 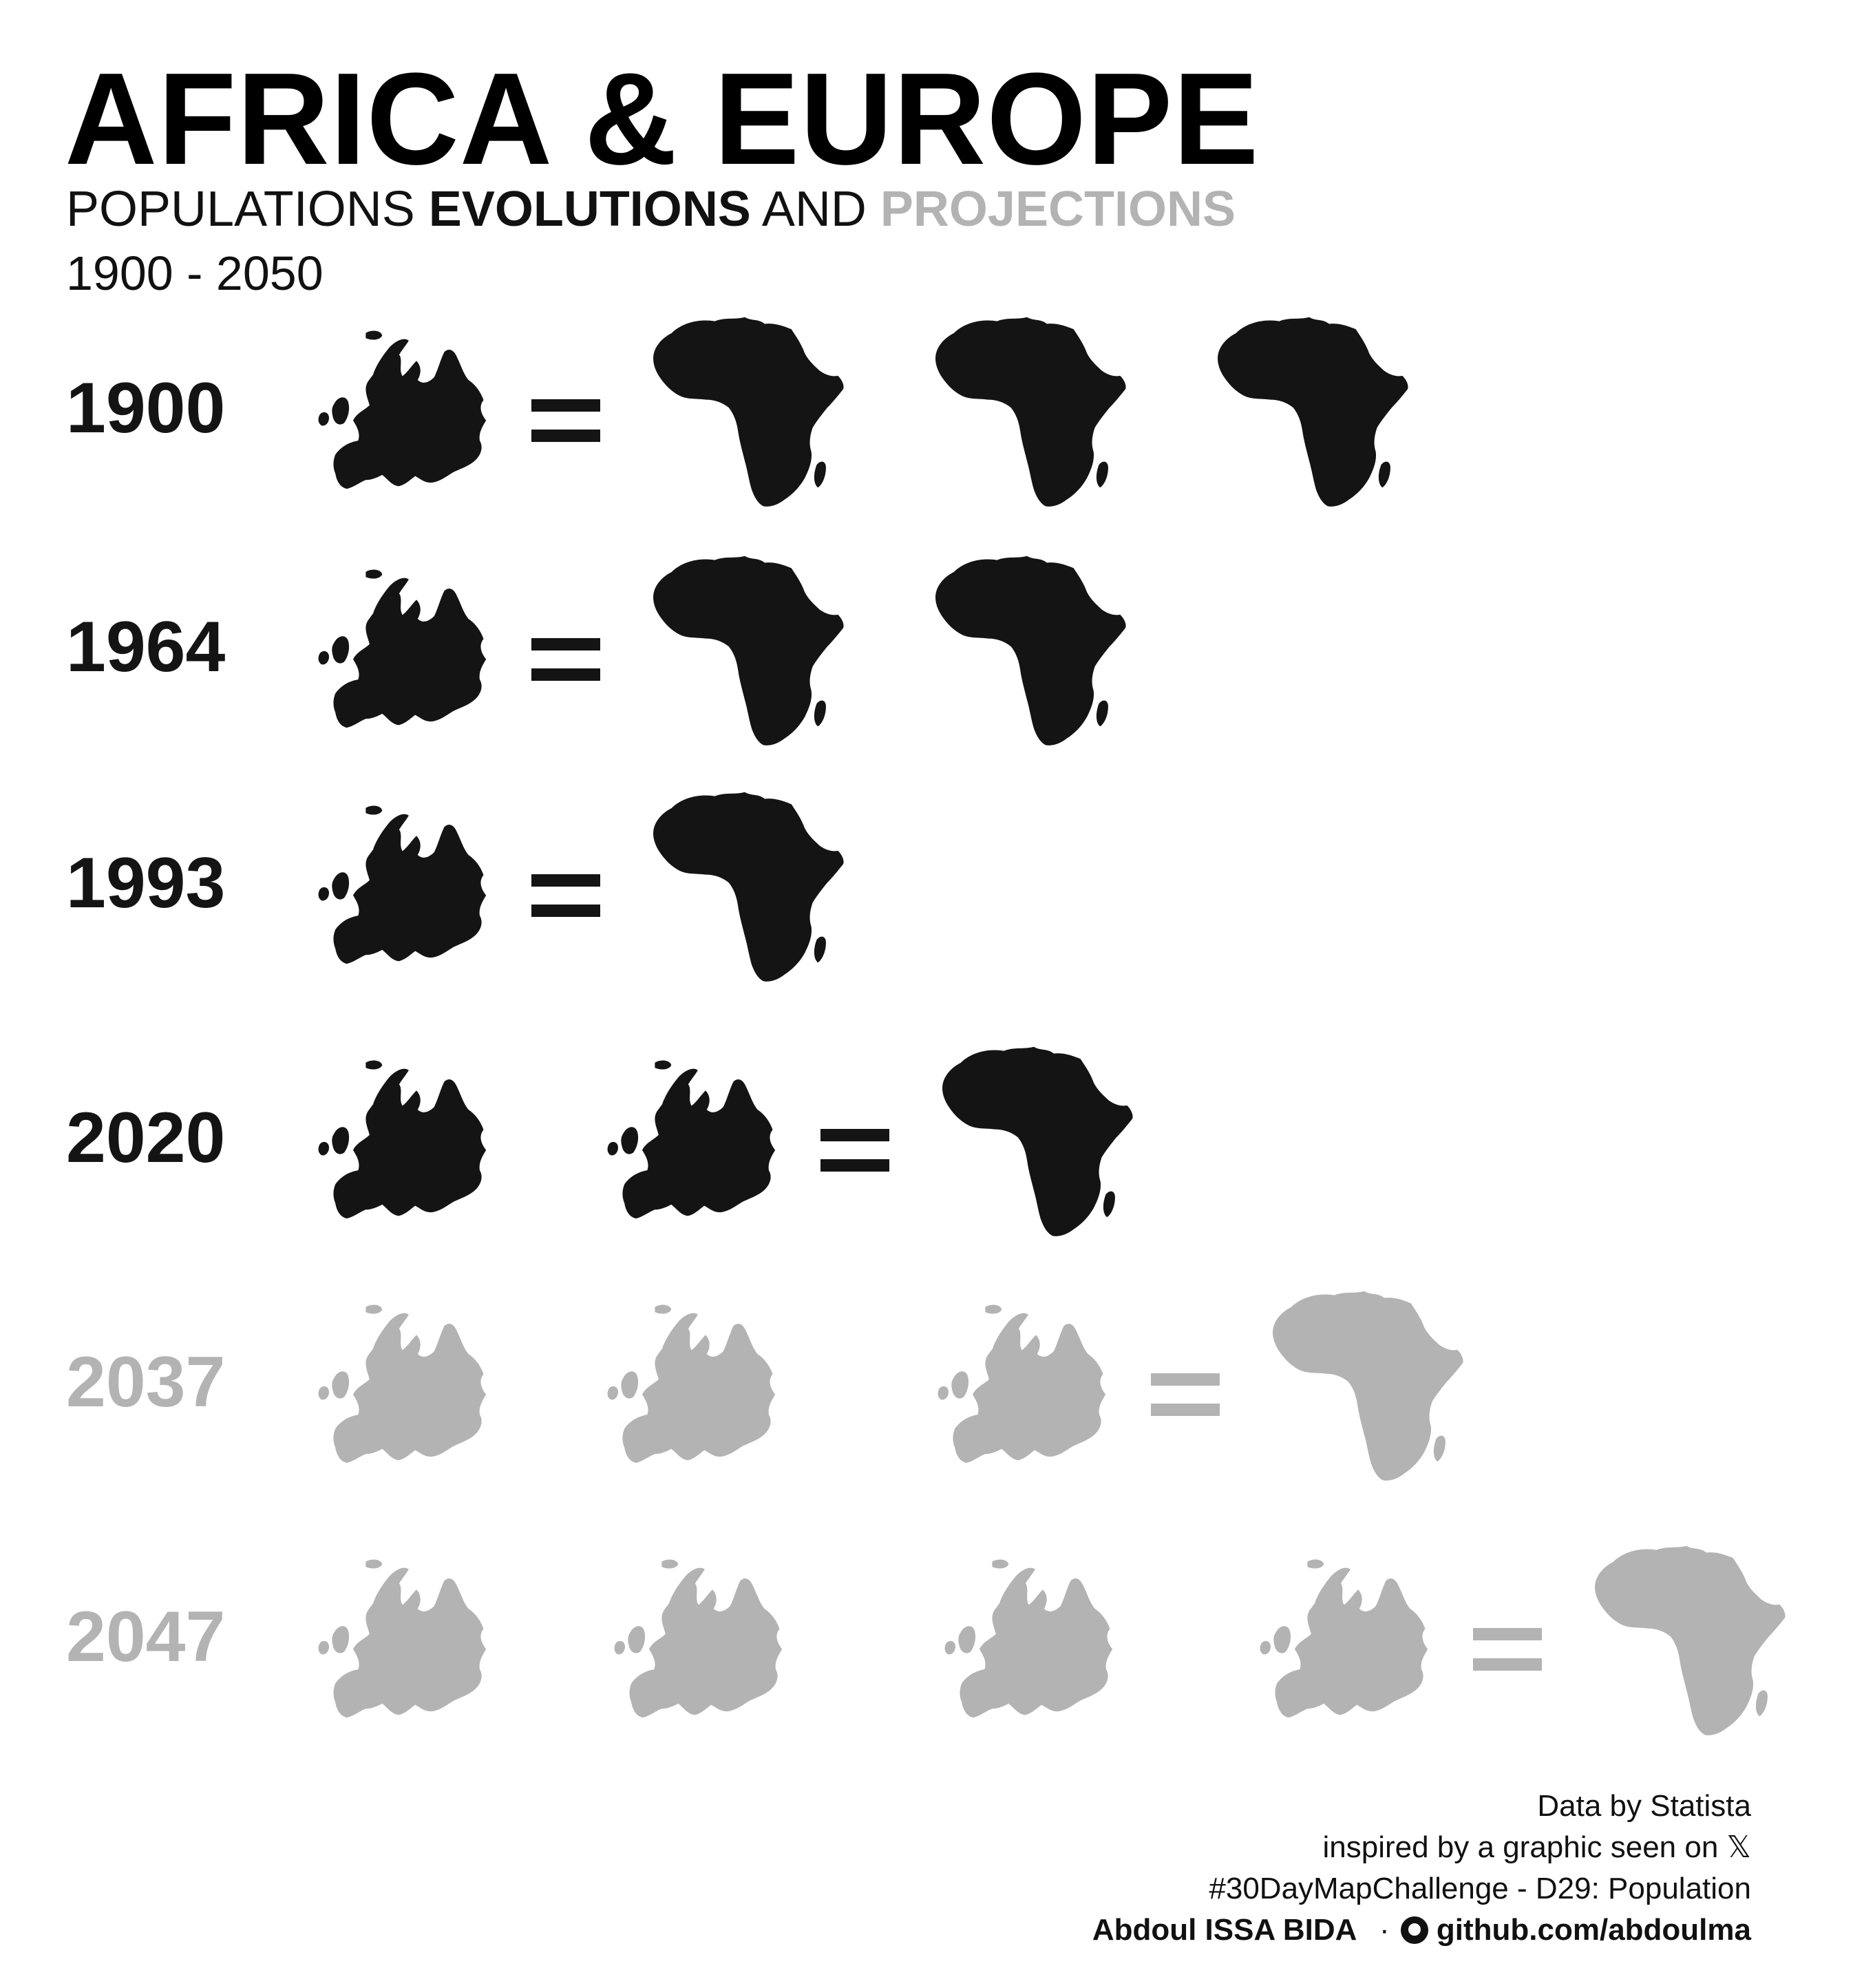 What do you see at coordinates (146, 1382) in the screenshot?
I see `year-label-2037: 2037` at bounding box center [146, 1382].